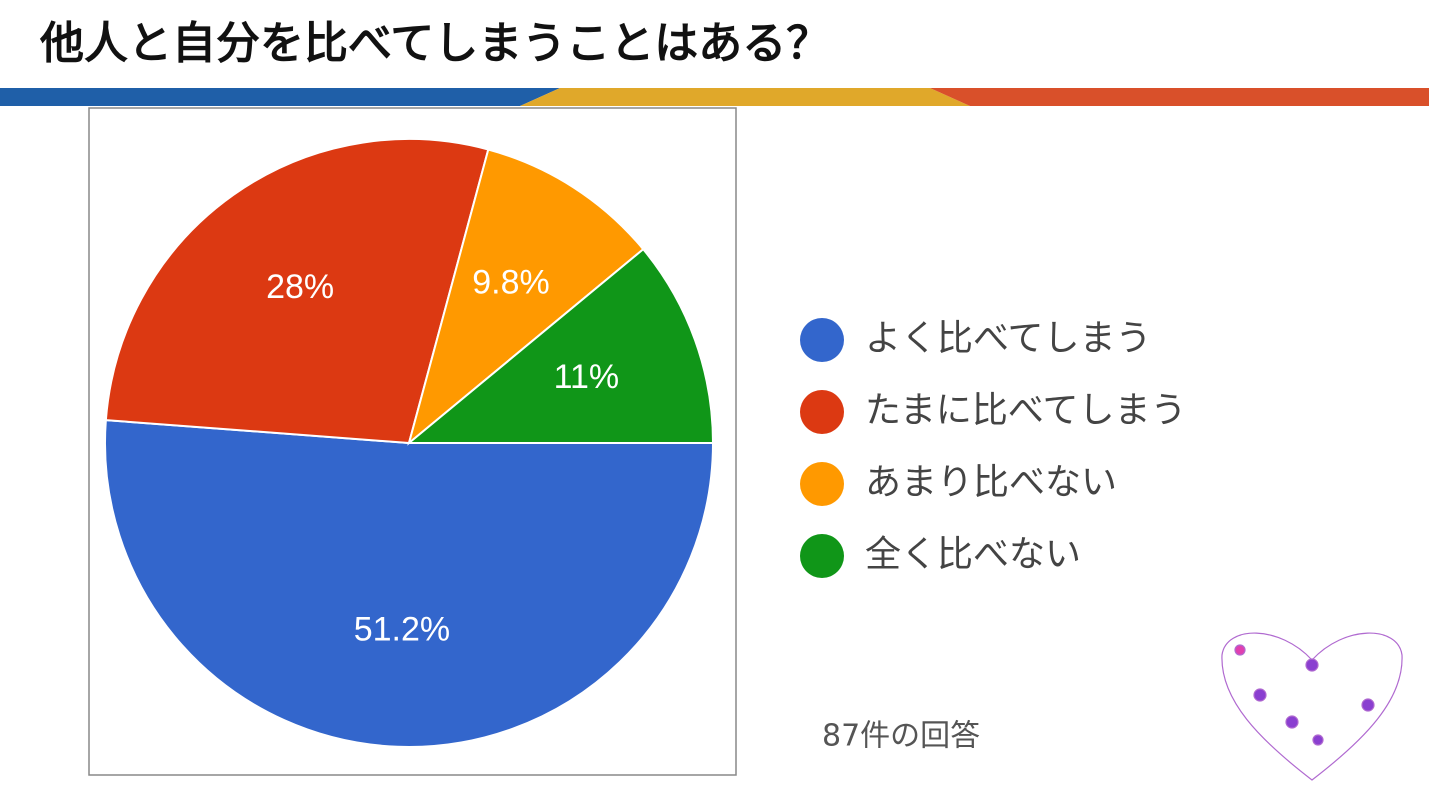  What do you see at coordinates (300, 287) in the screenshot?
I see `slice-label: 28%` at bounding box center [300, 287].